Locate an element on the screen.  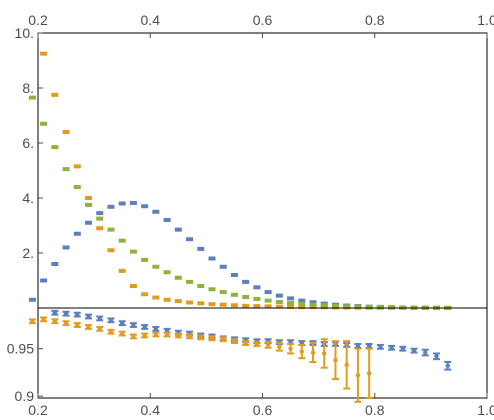
top-x-axis: 0.2 0.4 0.6 0.8 1.0 is located at coordinates (261, 25).